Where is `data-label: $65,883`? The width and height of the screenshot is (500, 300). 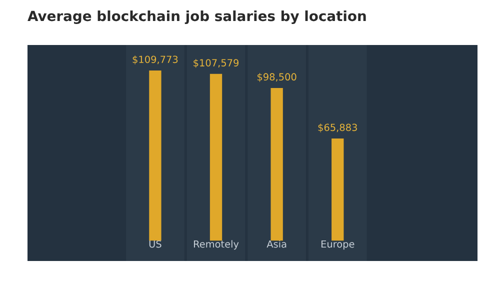
data-label: $65,883 is located at coordinates (337, 128).